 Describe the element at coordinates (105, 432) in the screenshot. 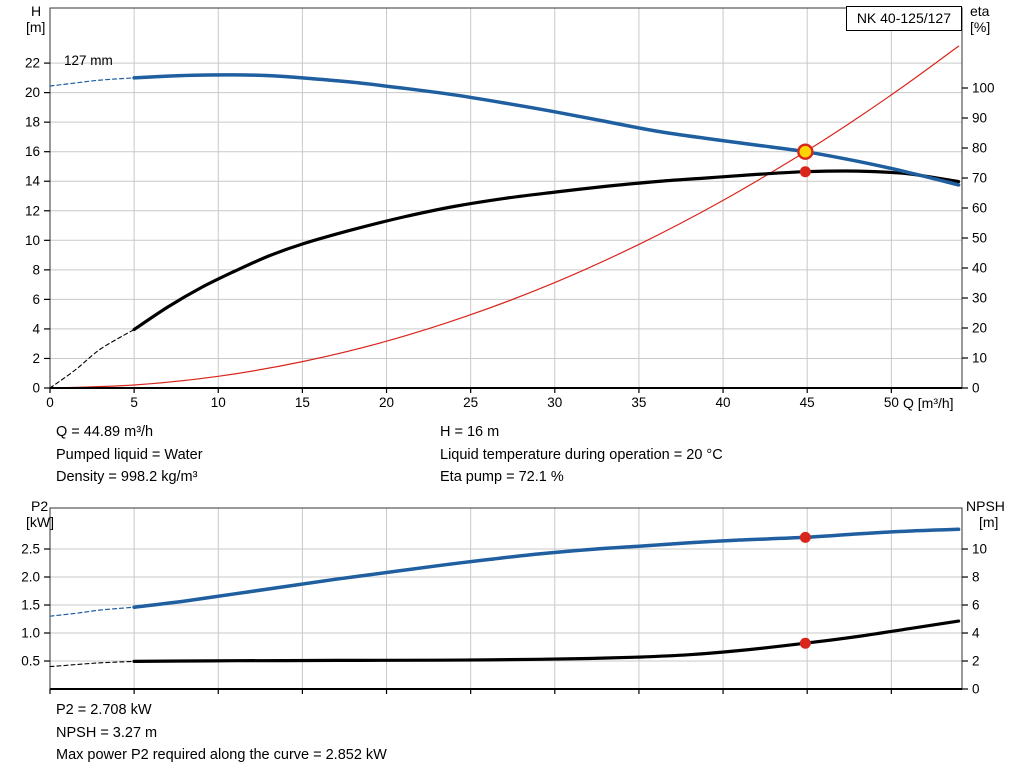

I see `info-flow: Q = 44.89 m³/h` at that location.